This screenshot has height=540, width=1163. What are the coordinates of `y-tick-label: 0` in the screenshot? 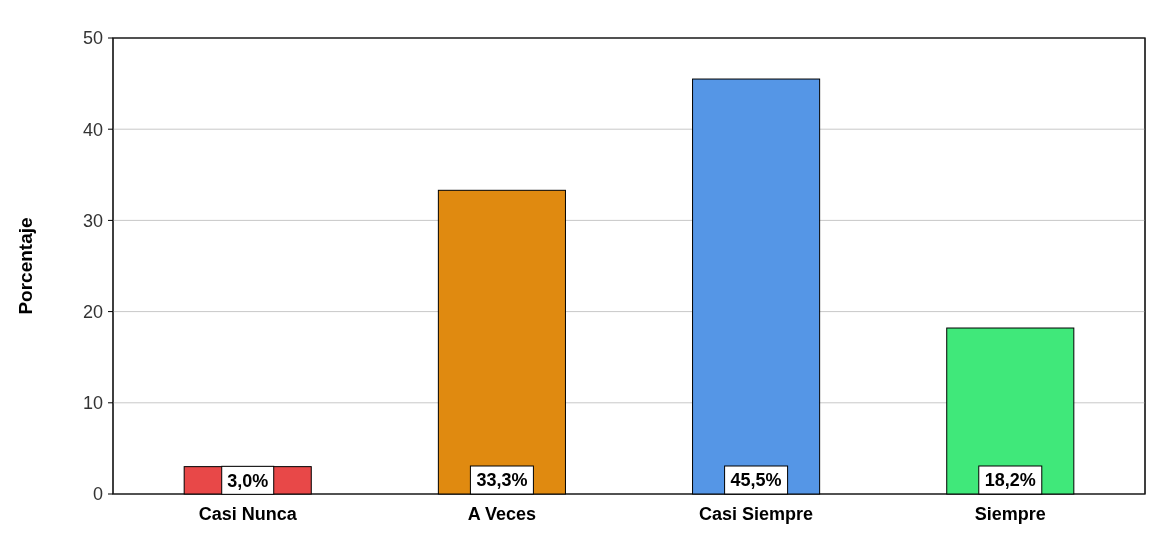 It's located at (97, 494).